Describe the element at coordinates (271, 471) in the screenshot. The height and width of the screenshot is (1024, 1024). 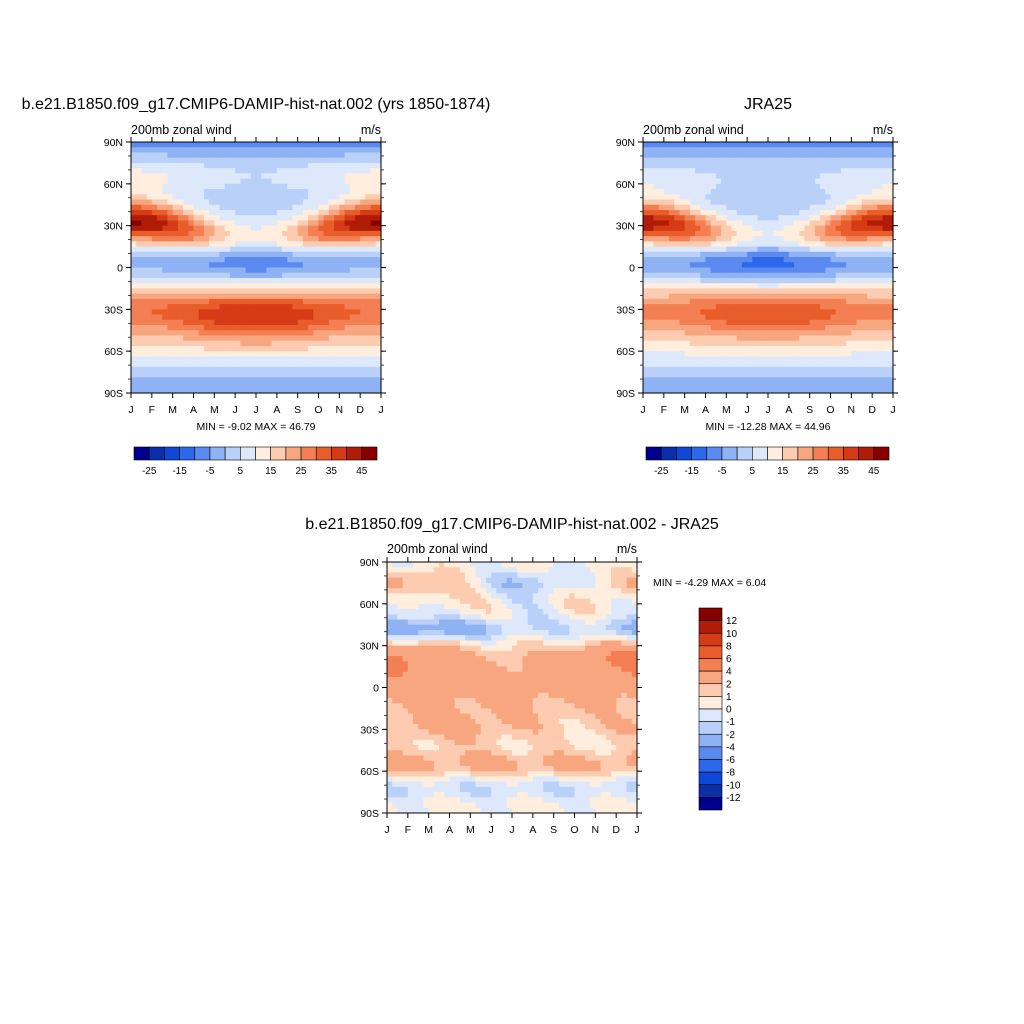
I see `colorbar-label: 15` at that location.